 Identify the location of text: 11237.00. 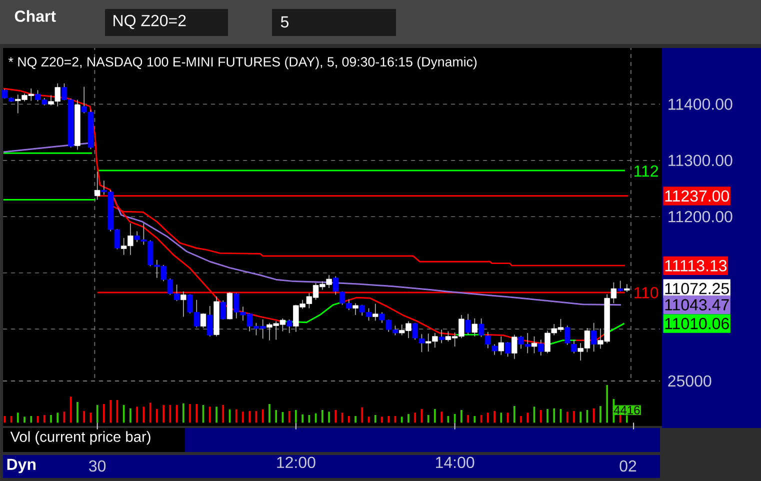
(697, 196).